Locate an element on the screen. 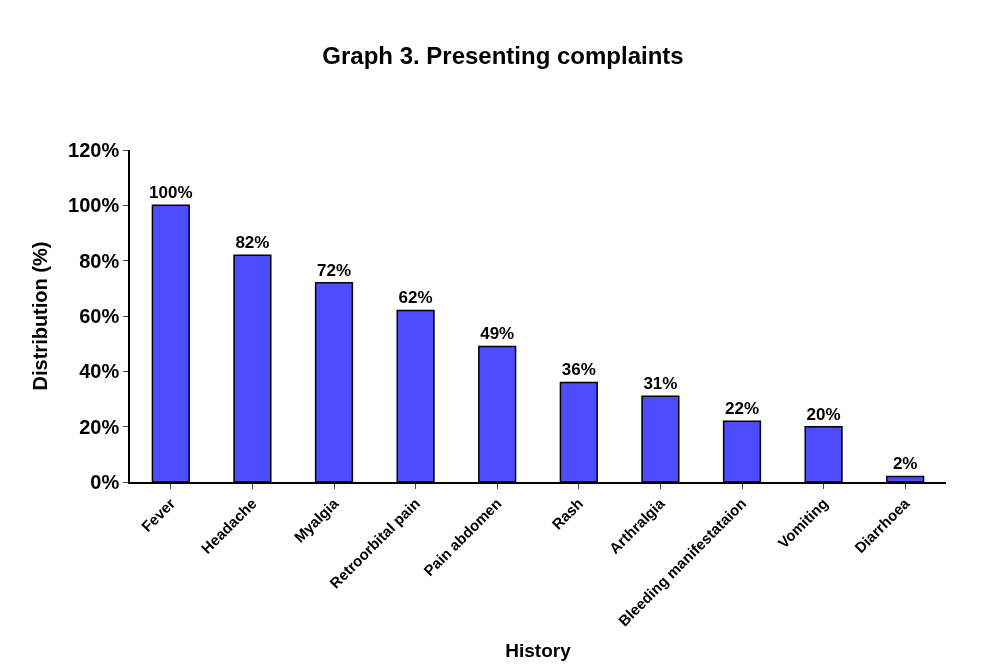 The width and height of the screenshot is (1006, 670). y-tick-label: 100% is located at coordinates (94, 205).